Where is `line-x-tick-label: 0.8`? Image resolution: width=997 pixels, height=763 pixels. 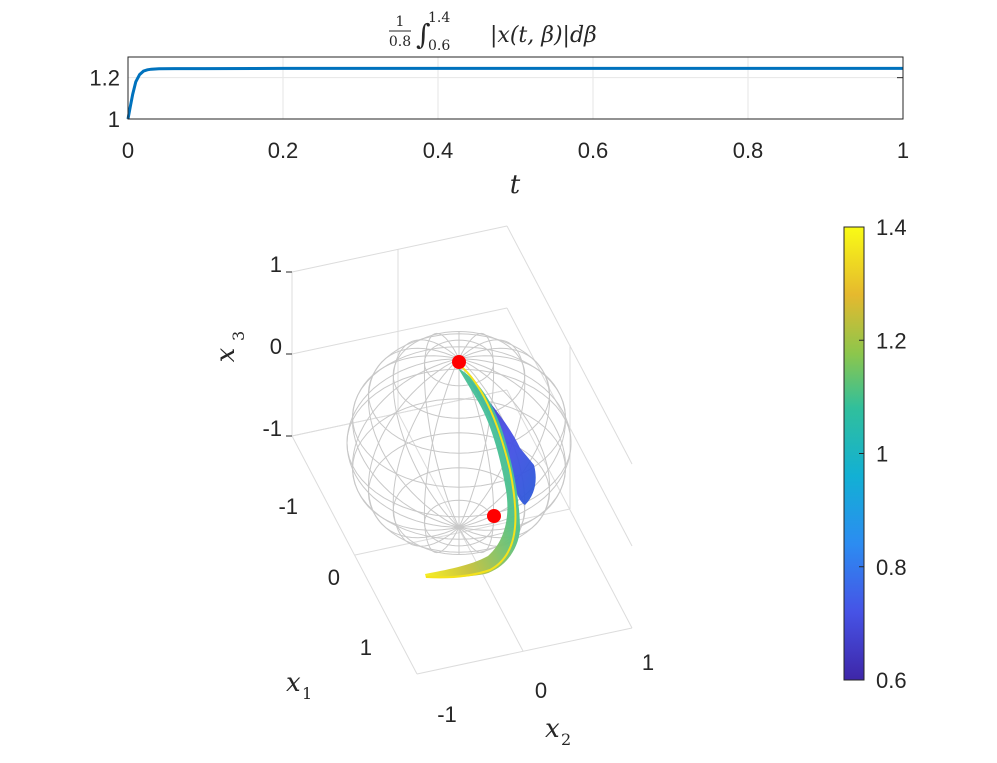
line-x-tick-label: 0.8 is located at coordinates (748, 150).